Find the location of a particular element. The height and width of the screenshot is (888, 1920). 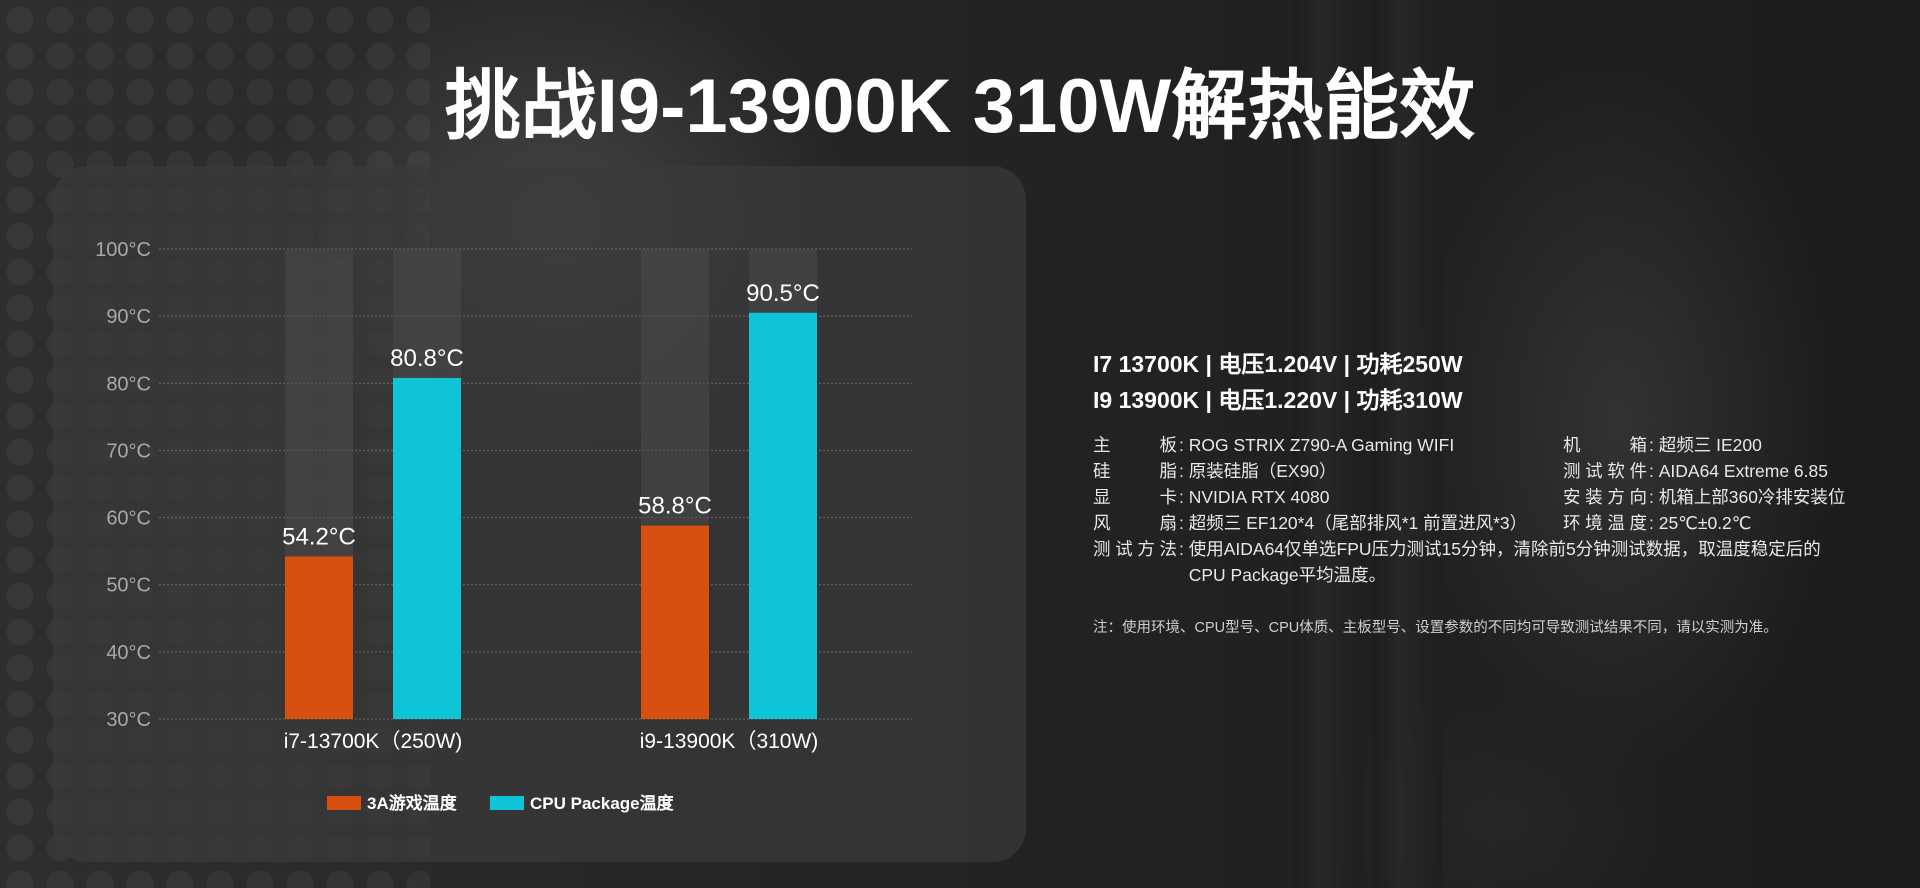

spec-value: 机箱上部360冷排安装位 is located at coordinates (1752, 497).